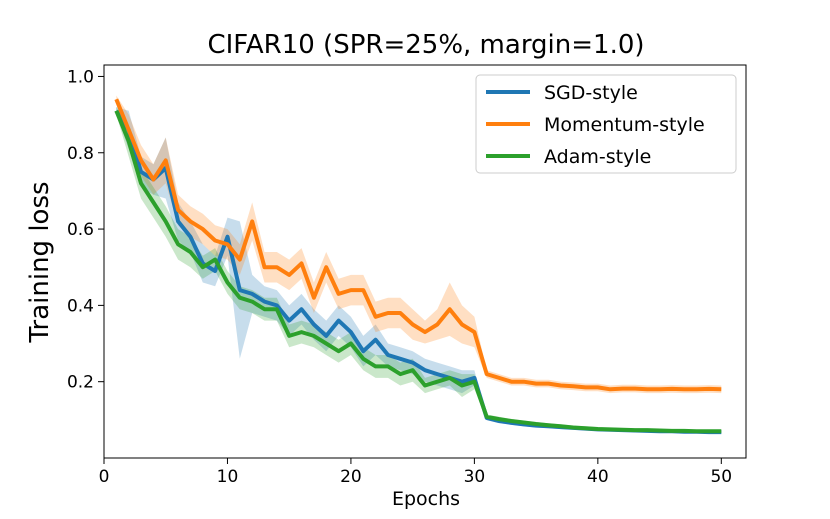 This screenshot has width=830, height=519. I want to click on x-tick-label: 50, so click(721, 477).